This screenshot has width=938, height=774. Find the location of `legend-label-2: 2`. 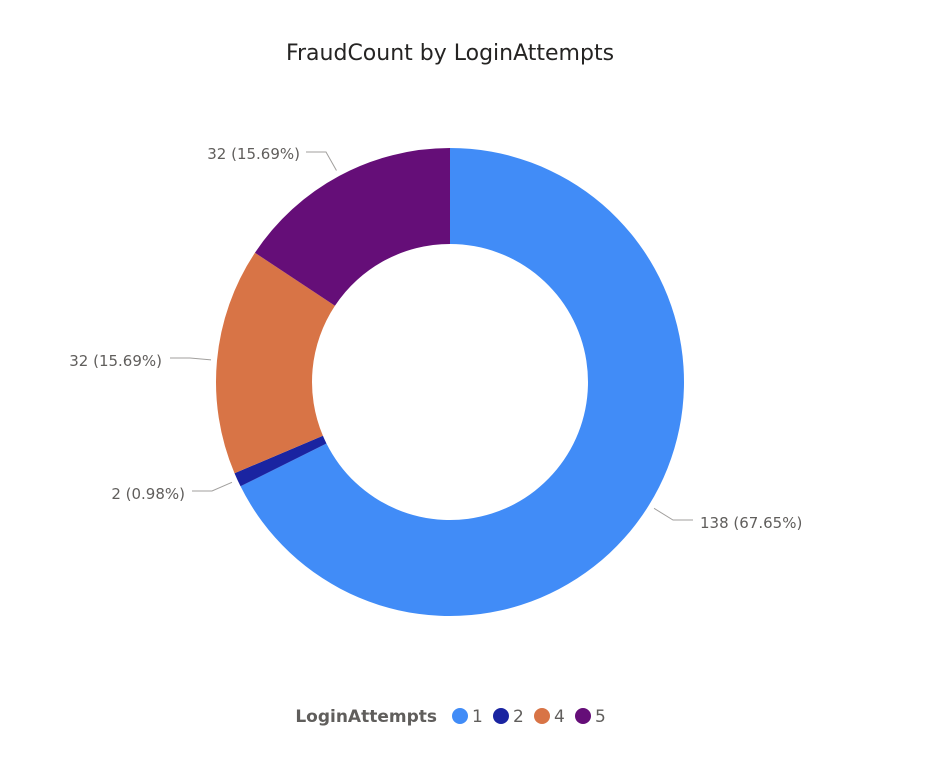

legend-label-2: 2 is located at coordinates (518, 717).